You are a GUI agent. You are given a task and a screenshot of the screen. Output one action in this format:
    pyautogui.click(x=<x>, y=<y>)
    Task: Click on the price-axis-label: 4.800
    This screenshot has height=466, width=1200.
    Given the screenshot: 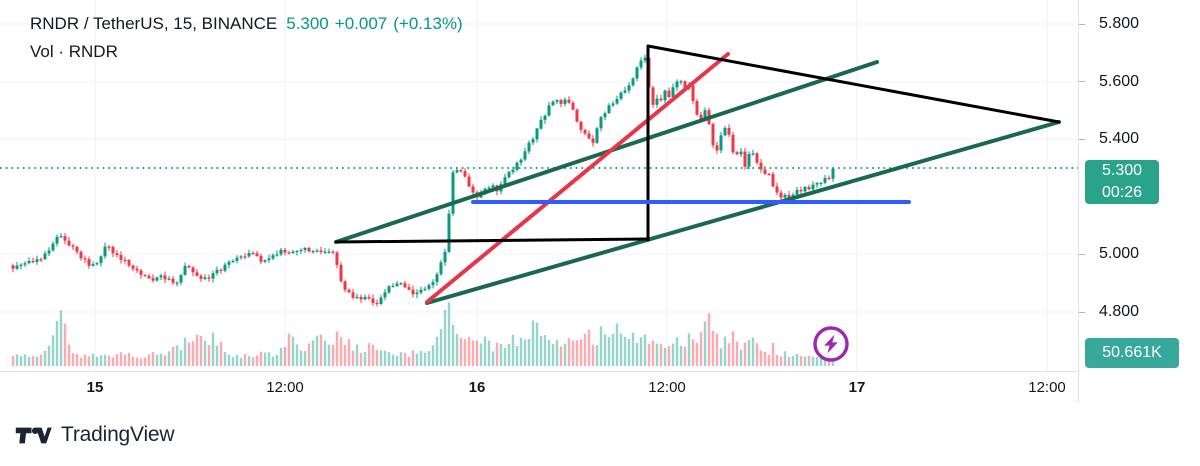 What is the action you would take?
    pyautogui.click(x=1119, y=311)
    